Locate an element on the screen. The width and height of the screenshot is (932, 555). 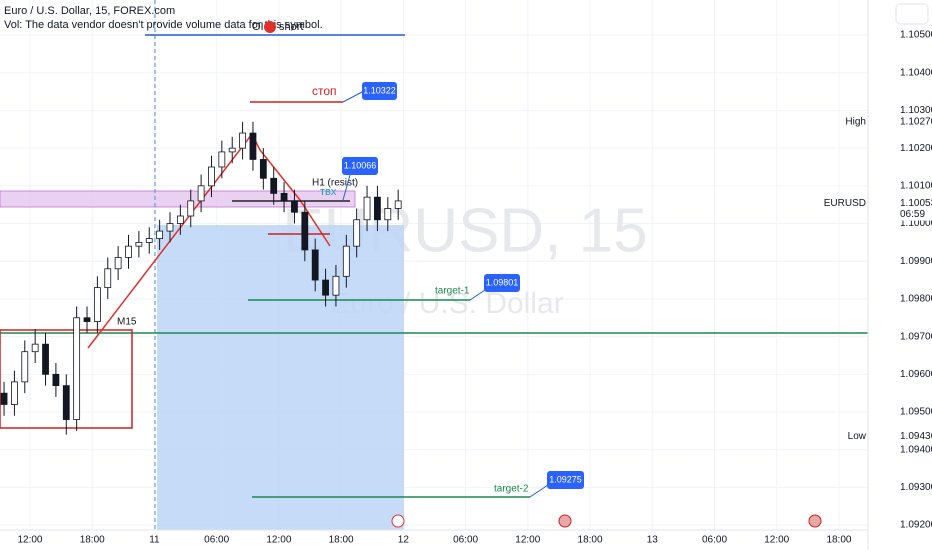
y-tick-label: 1.10400 is located at coordinates (916, 72).